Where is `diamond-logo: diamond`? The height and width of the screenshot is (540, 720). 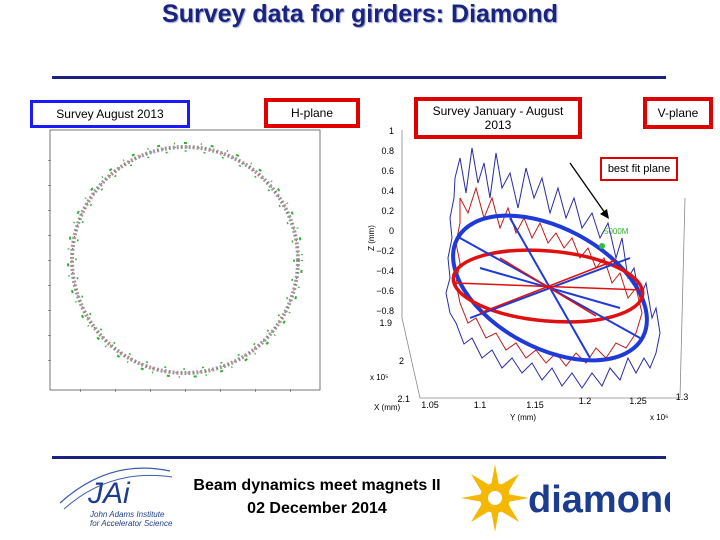
diamond-logo: diamond is located at coordinates (565, 498).